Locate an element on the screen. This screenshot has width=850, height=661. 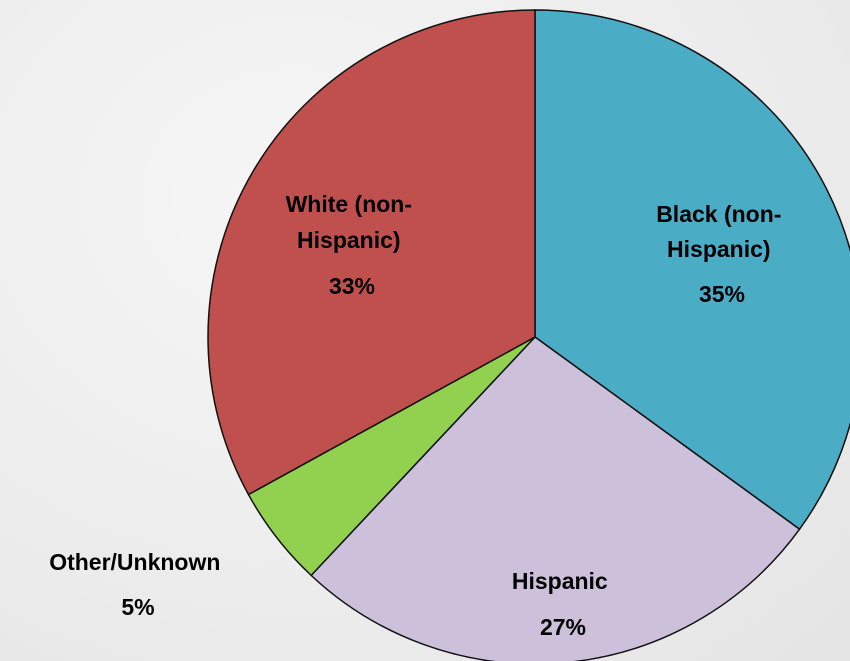
slice-label-white-line-1: White (non- is located at coordinates (349, 204).